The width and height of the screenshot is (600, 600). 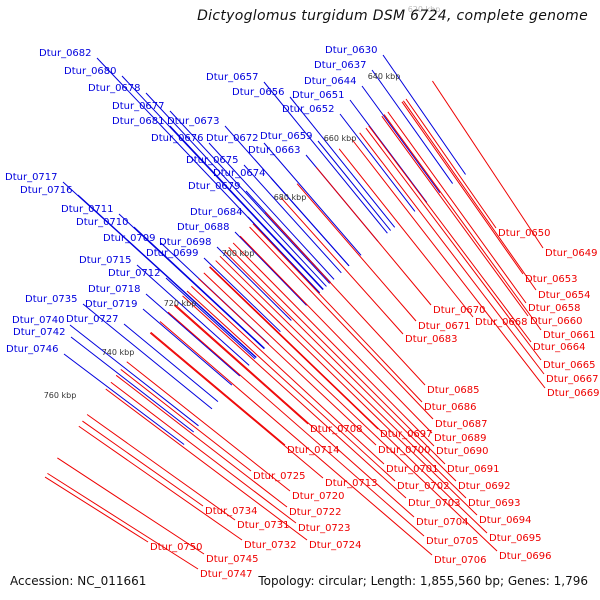 I want to click on gene-label-reverse: Dtur_0724, so click(x=335, y=545).